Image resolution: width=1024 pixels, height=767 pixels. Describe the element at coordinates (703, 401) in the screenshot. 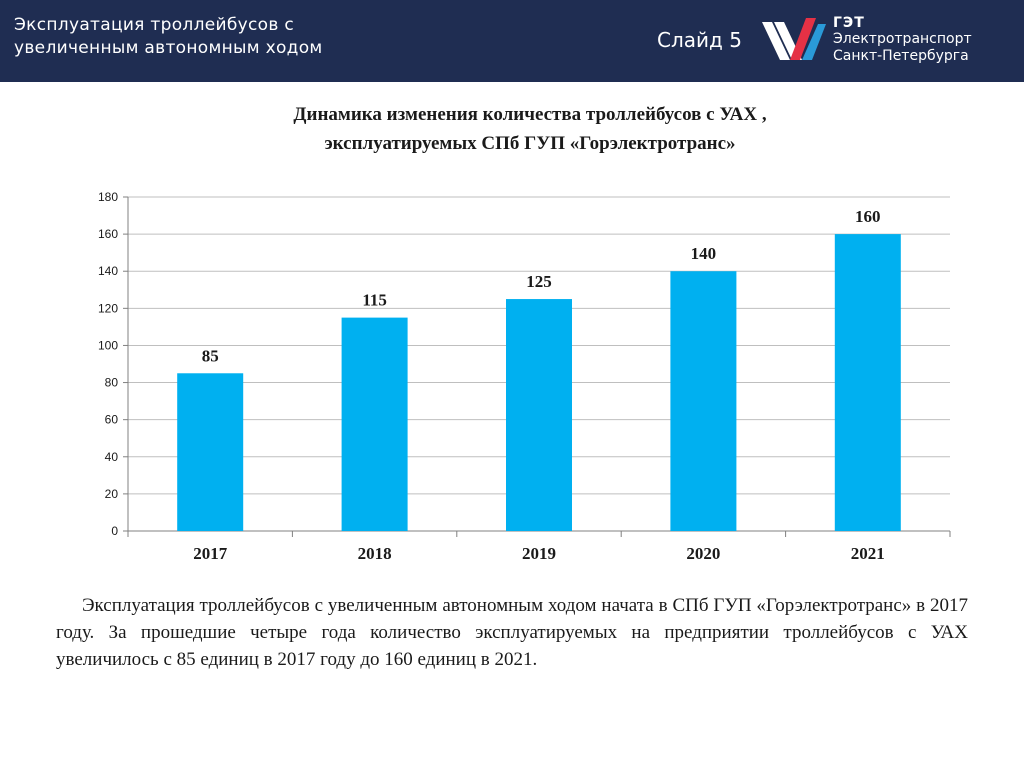

I see `bar-2020` at that location.